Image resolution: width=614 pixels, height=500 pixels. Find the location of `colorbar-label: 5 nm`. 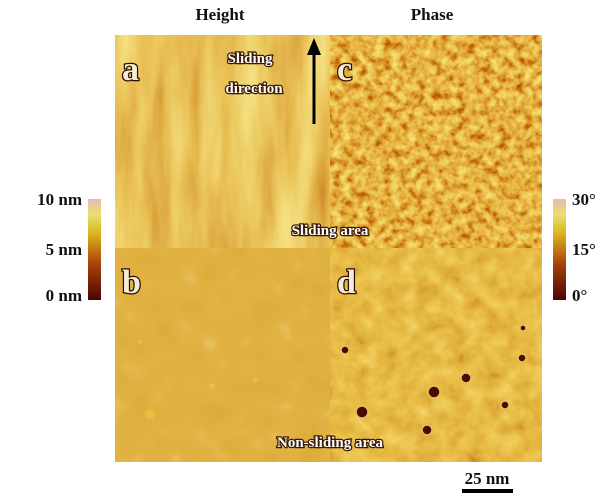

colorbar-label: 5 nm is located at coordinates (64, 249).